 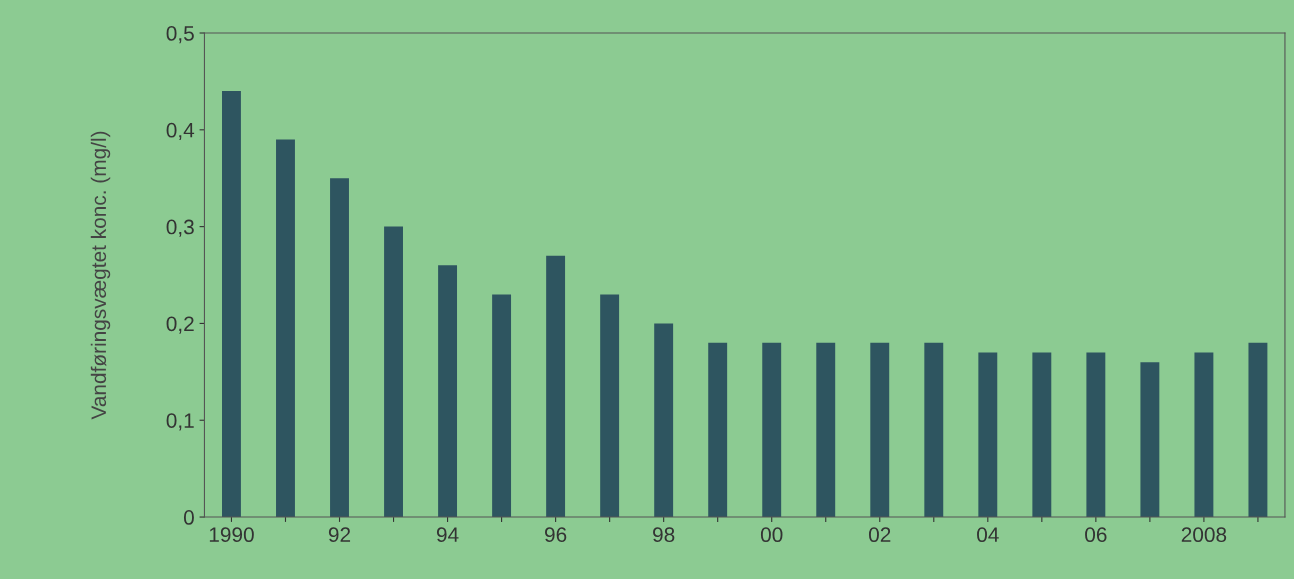 What do you see at coordinates (180, 422) in the screenshot?
I see `y-tick-label: 0,1` at bounding box center [180, 422].